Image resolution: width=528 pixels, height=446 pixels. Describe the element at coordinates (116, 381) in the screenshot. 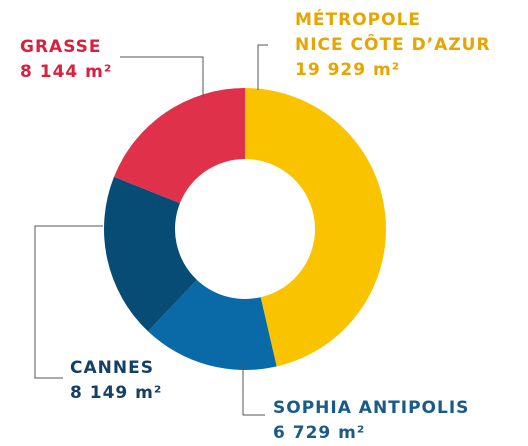

I see `slice-label: CANNES 8 149 m²` at that location.